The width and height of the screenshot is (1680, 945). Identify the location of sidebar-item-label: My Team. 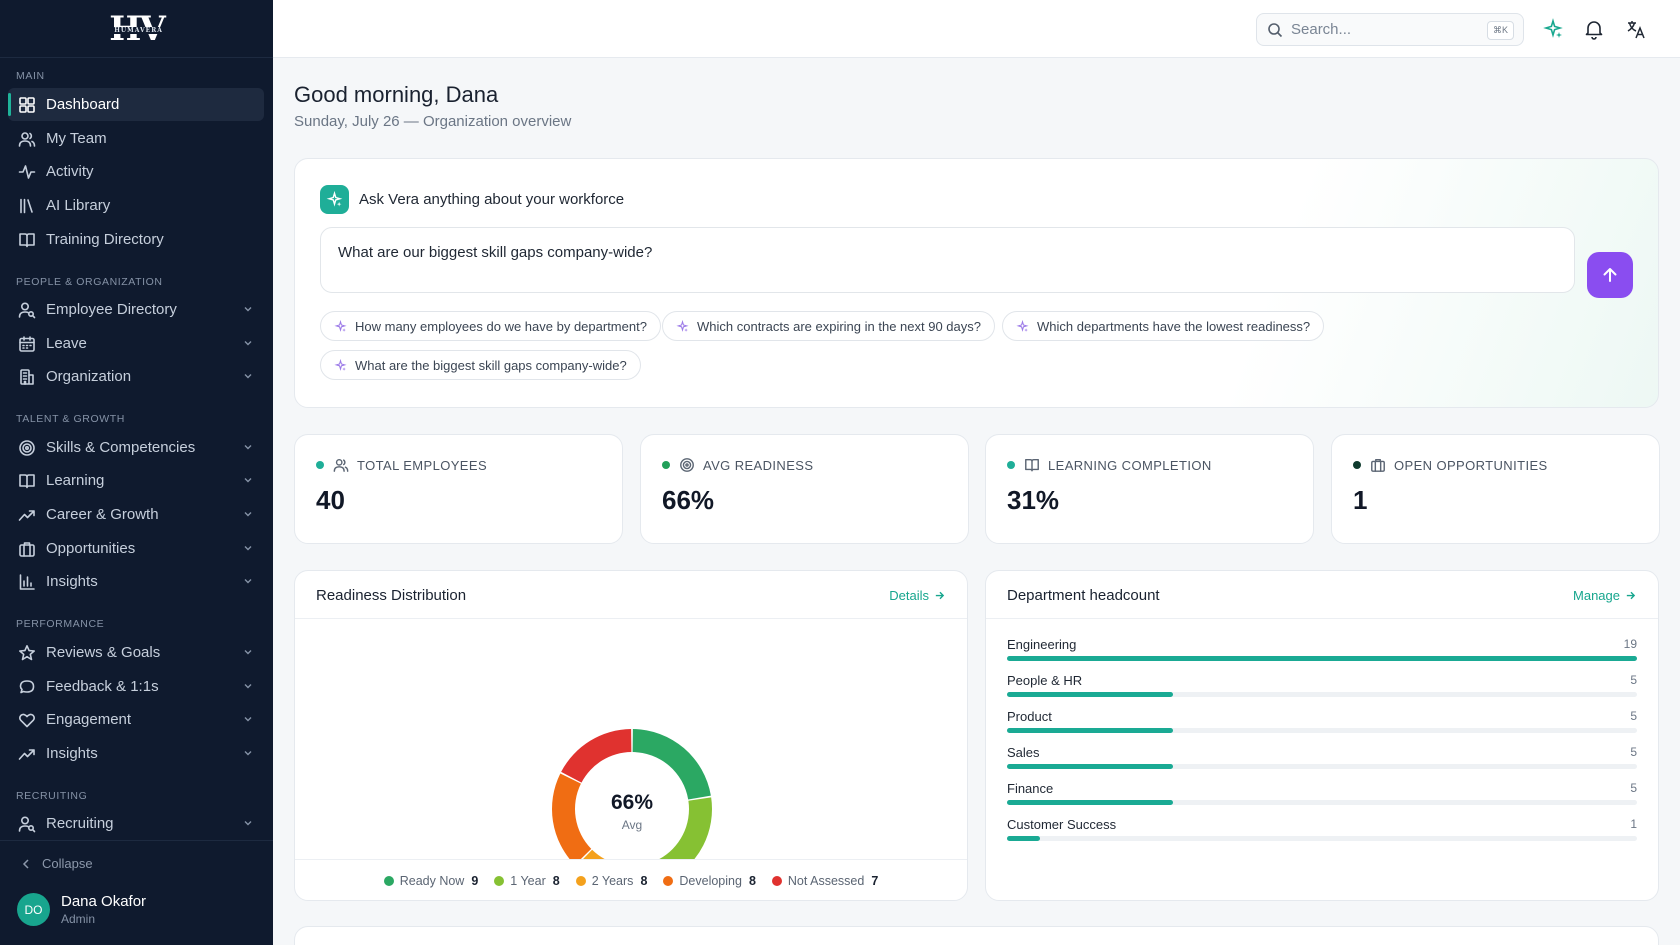
(76, 138).